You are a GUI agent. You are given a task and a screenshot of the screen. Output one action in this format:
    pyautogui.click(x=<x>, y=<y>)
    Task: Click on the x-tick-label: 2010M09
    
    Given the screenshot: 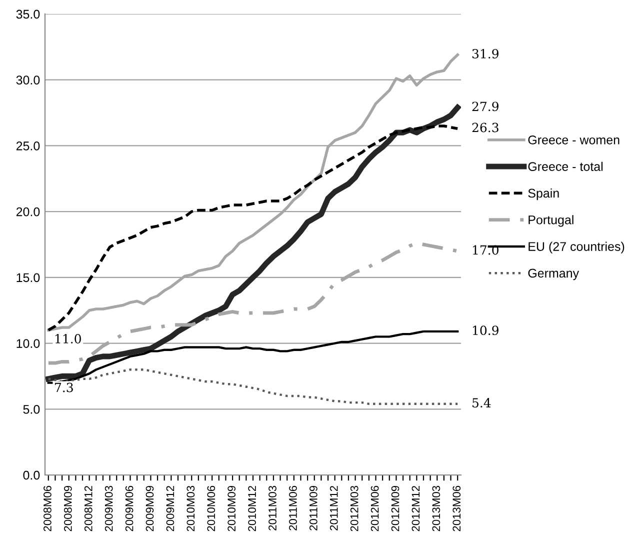 What is the action you would take?
    pyautogui.click(x=232, y=509)
    